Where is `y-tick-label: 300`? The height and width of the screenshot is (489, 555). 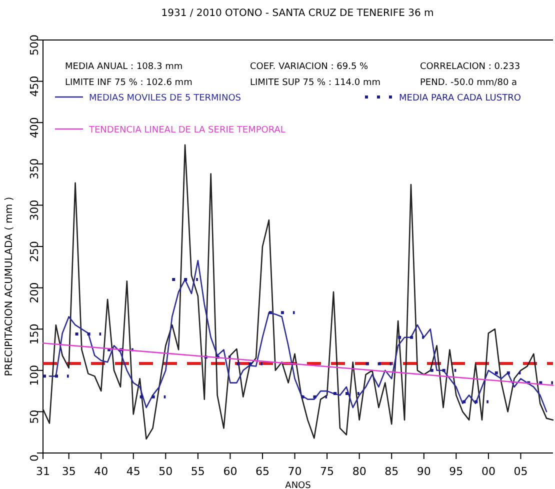 y-tick-label: 300 is located at coordinates (34, 210).